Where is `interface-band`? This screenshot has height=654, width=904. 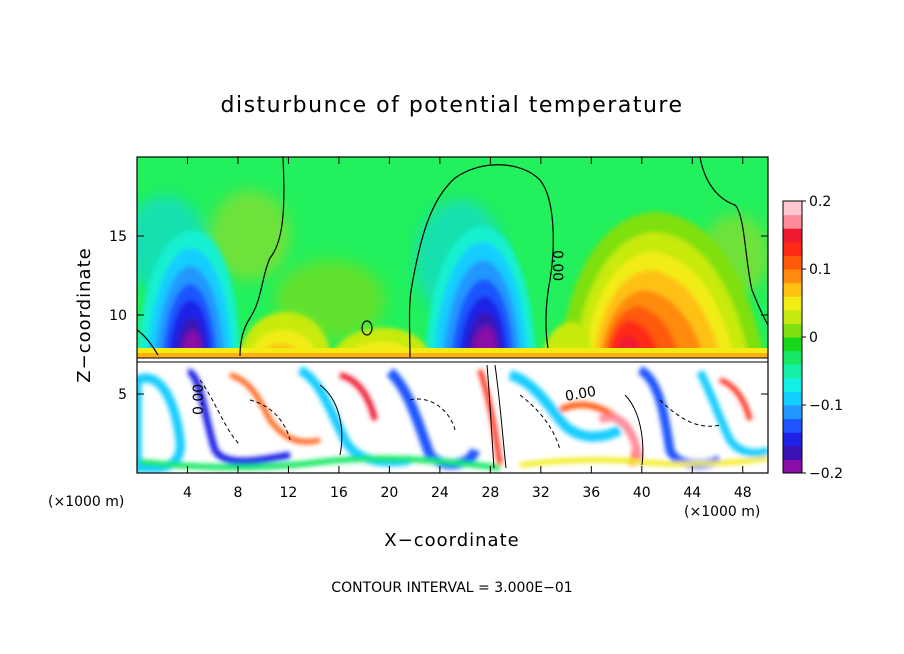
interface-band is located at coordinates (452, 357).